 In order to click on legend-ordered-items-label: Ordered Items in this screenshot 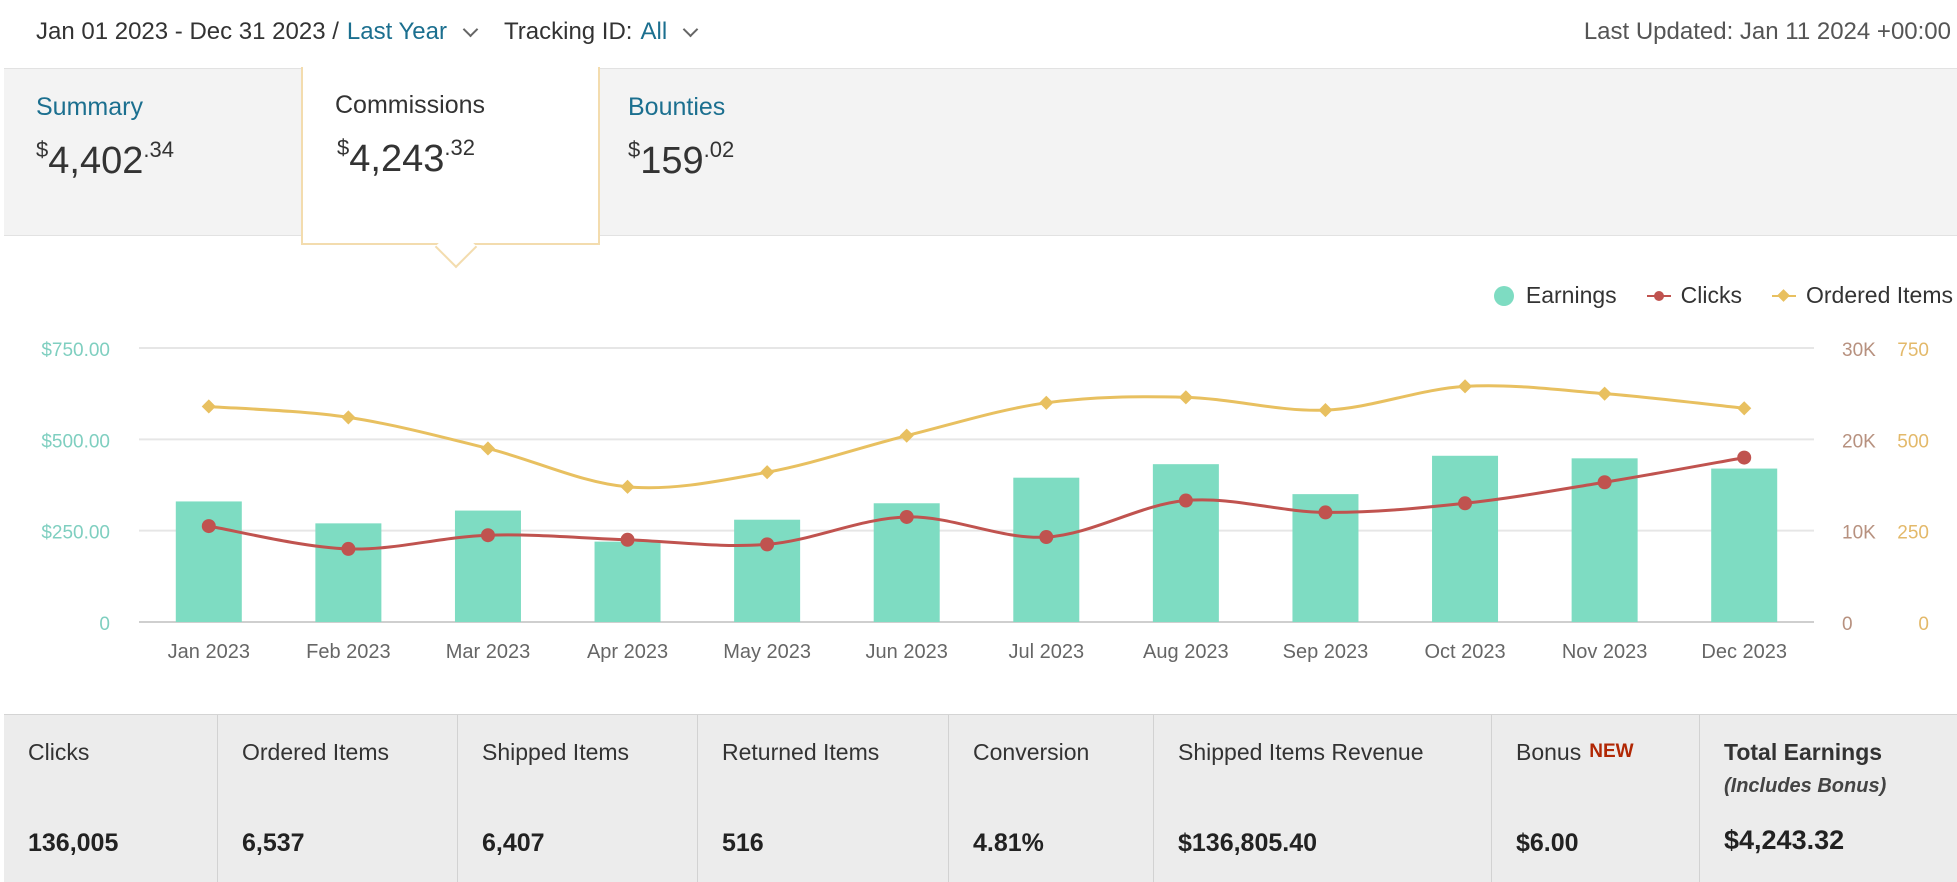, I will do `click(1879, 295)`.